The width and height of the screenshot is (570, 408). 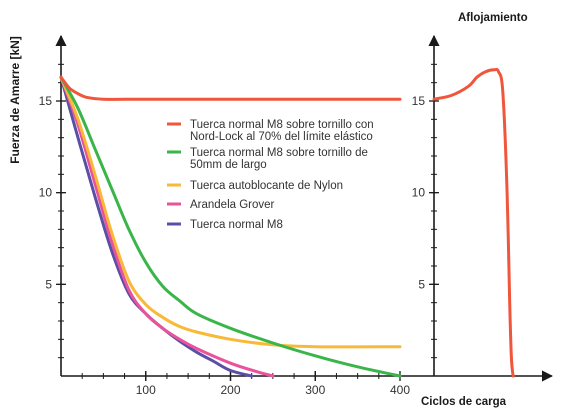 What do you see at coordinates (266, 186) in the screenshot?
I see `legend-label: Tuerca autoblocante de Nylon` at bounding box center [266, 186].